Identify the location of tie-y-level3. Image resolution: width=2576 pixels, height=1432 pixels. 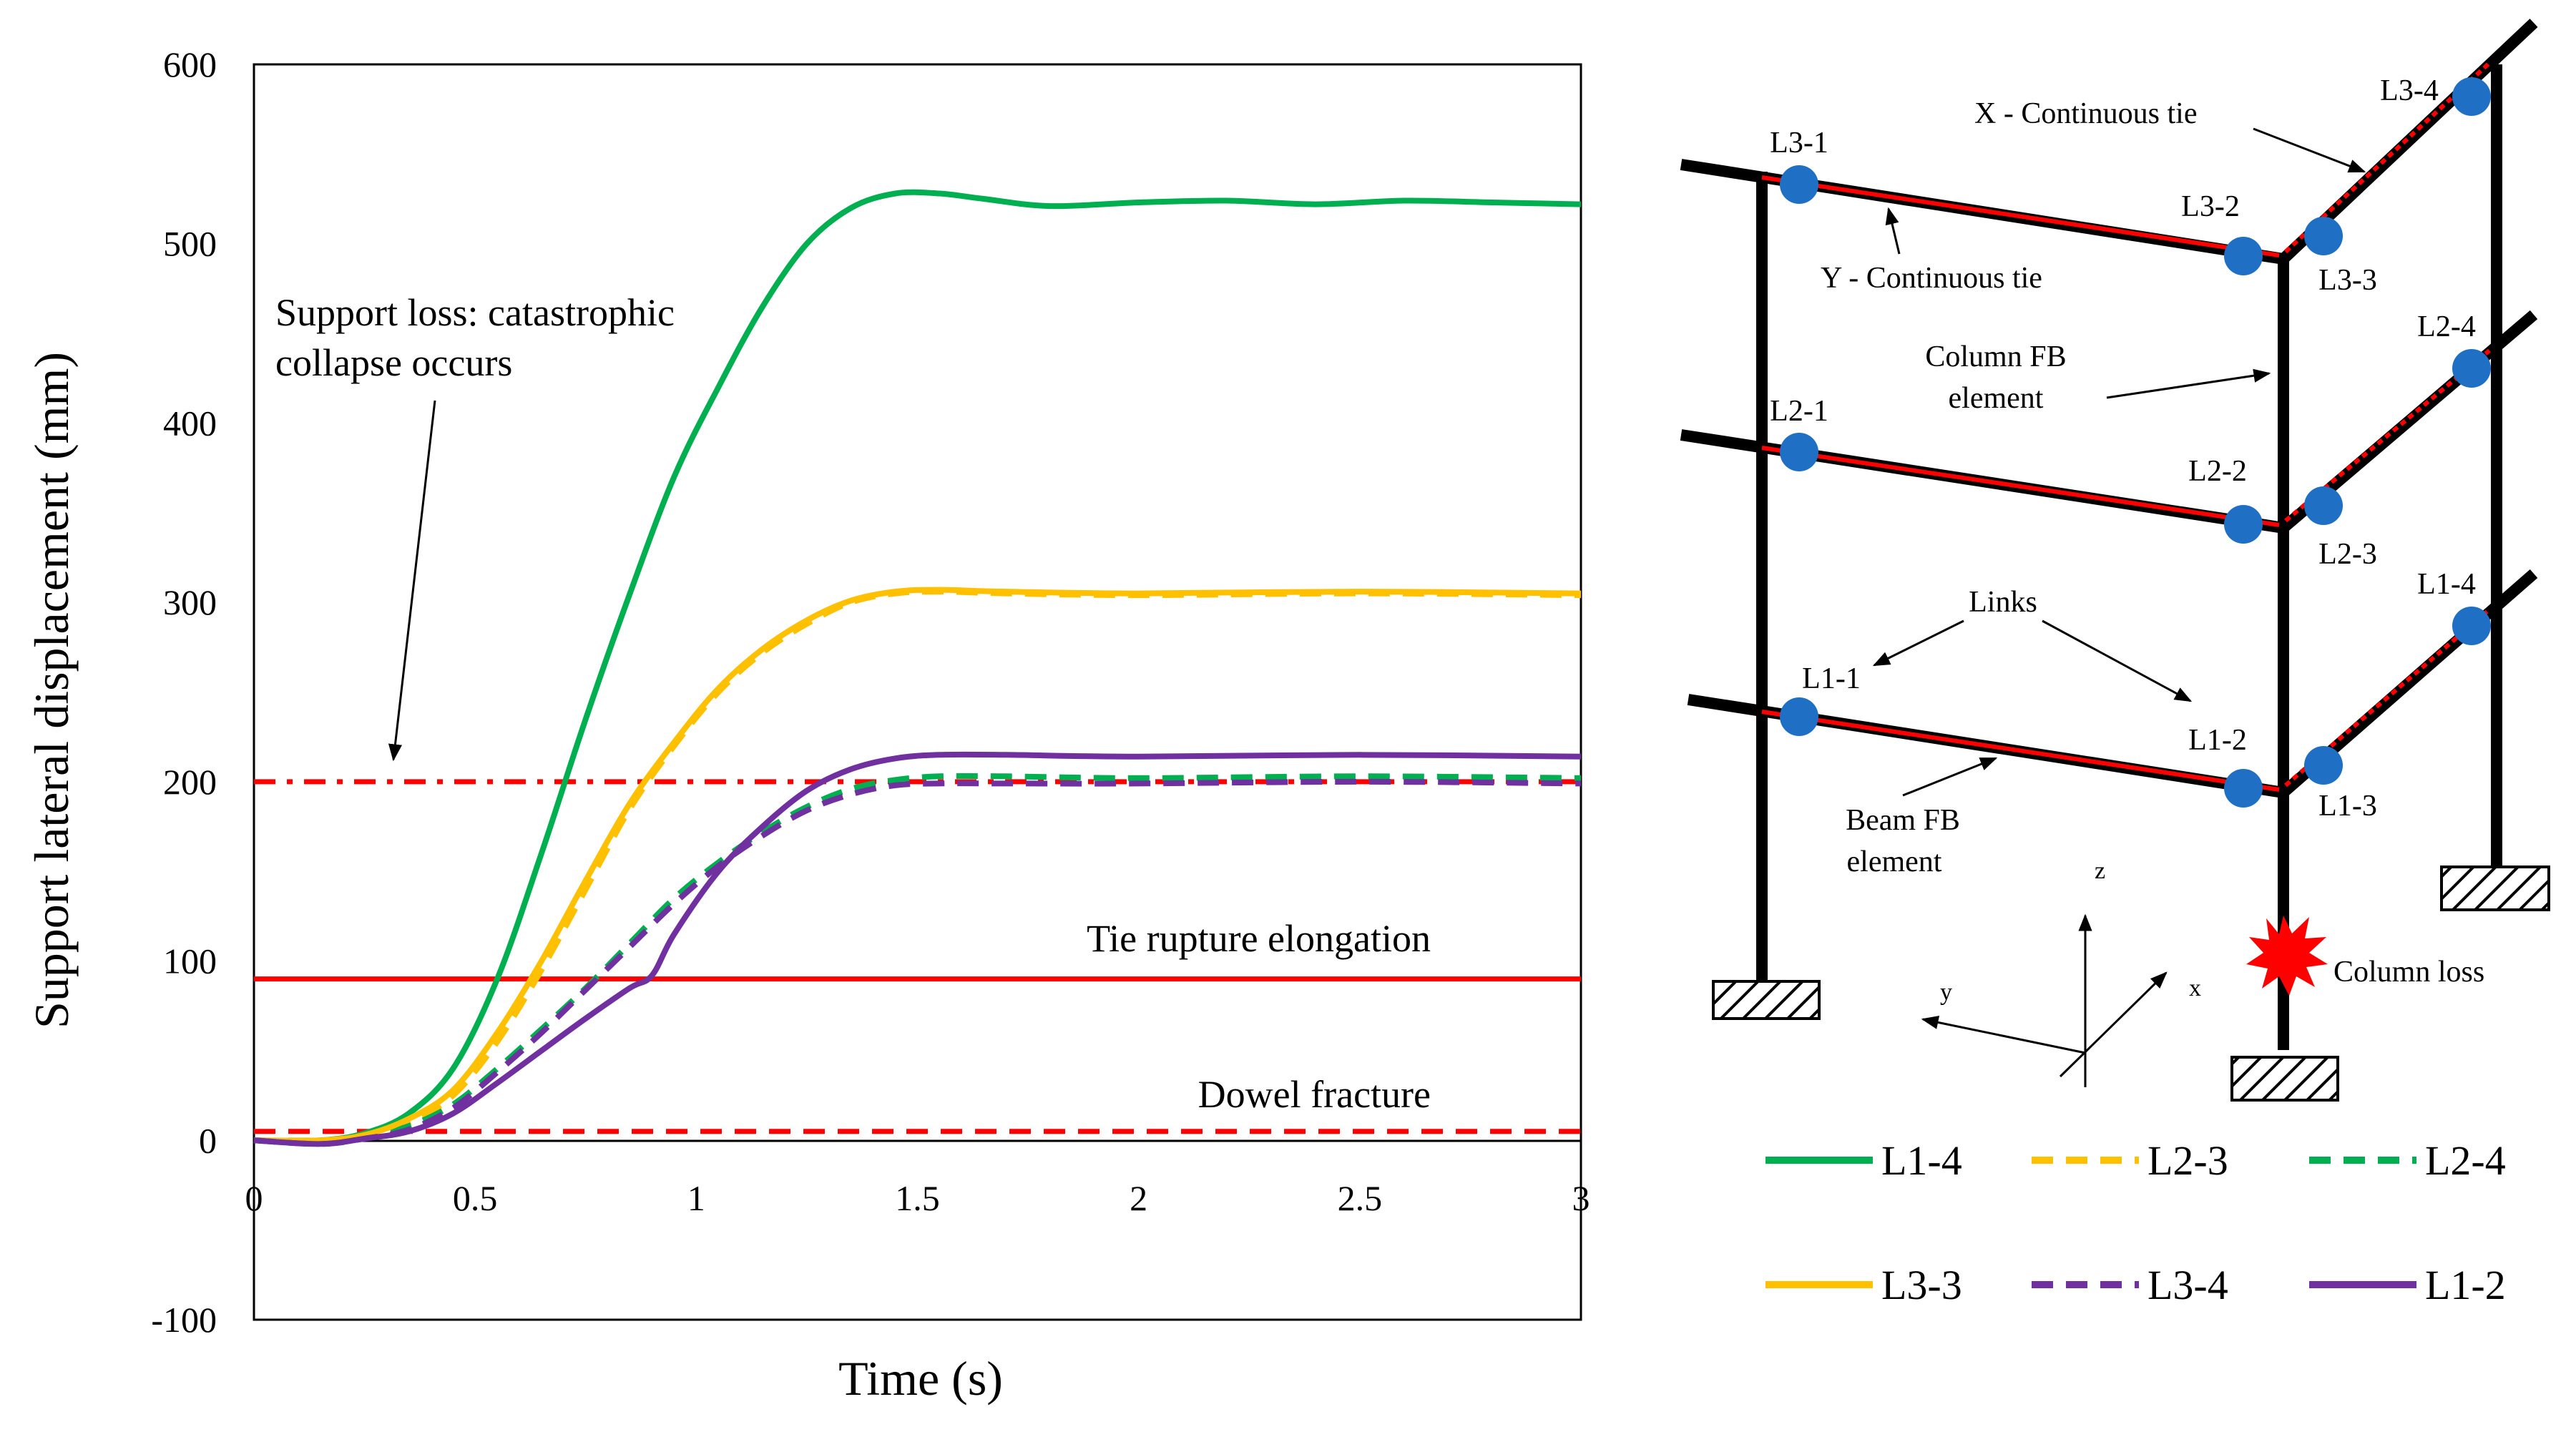
(2021, 216).